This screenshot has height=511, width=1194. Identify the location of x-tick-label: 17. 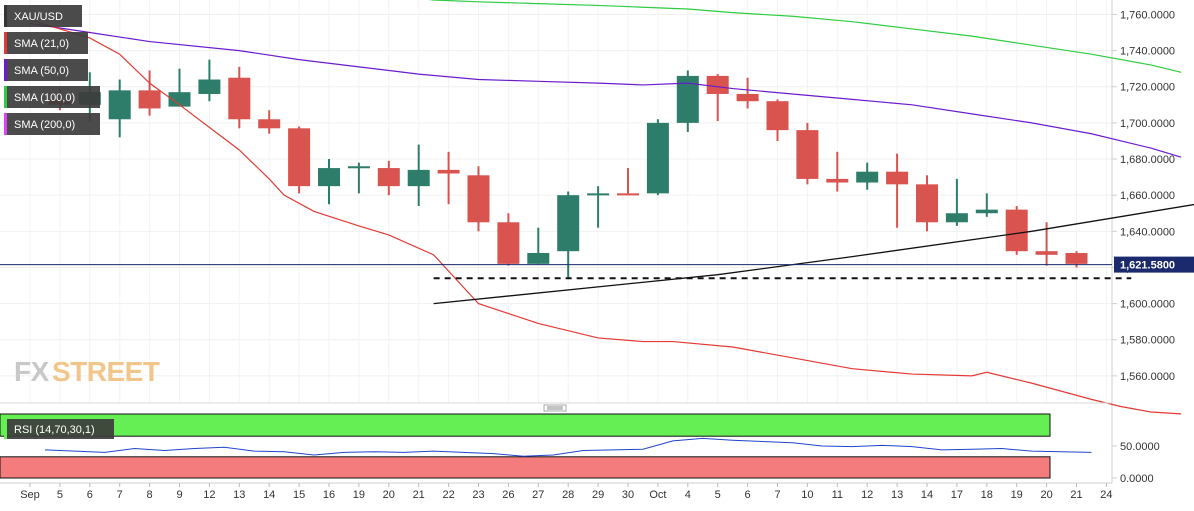
(957, 495).